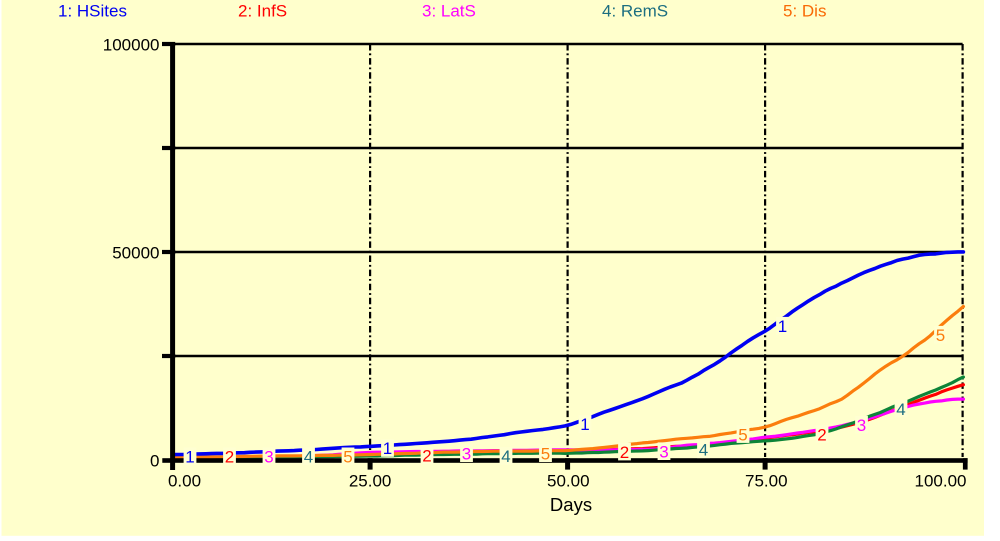 This screenshot has width=1000, height=541. Describe the element at coordinates (131, 45) in the screenshot. I see `svg-text: 100000` at that location.